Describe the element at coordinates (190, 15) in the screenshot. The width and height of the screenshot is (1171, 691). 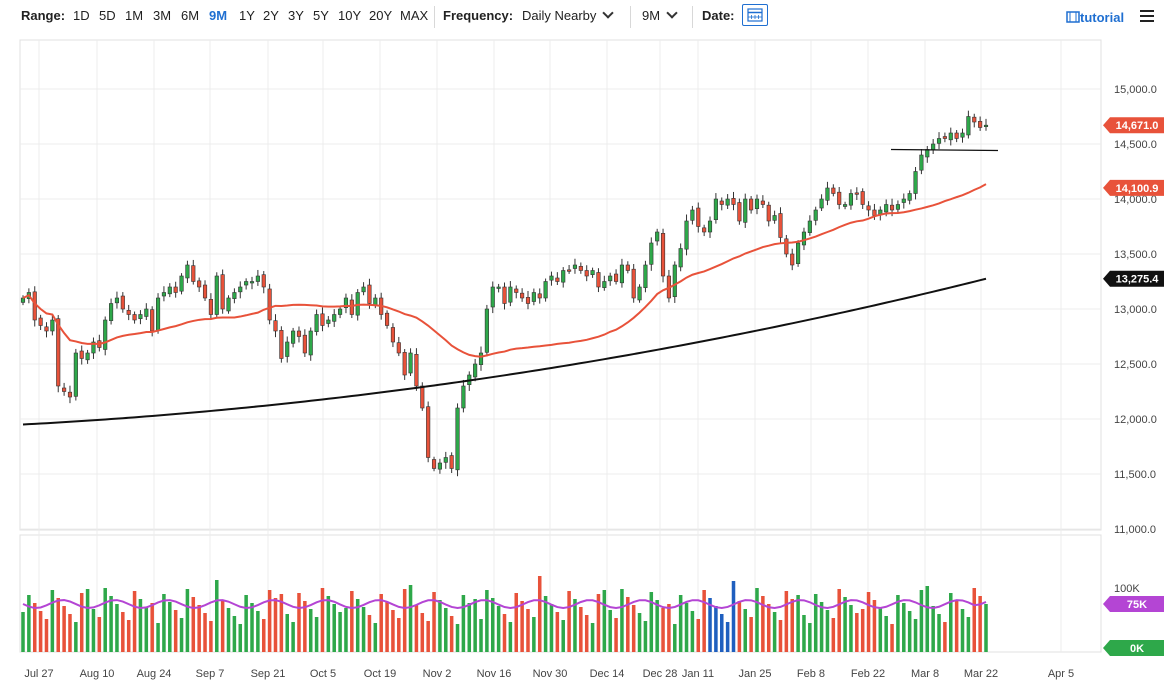
I see `range-6m: 6M` at that location.